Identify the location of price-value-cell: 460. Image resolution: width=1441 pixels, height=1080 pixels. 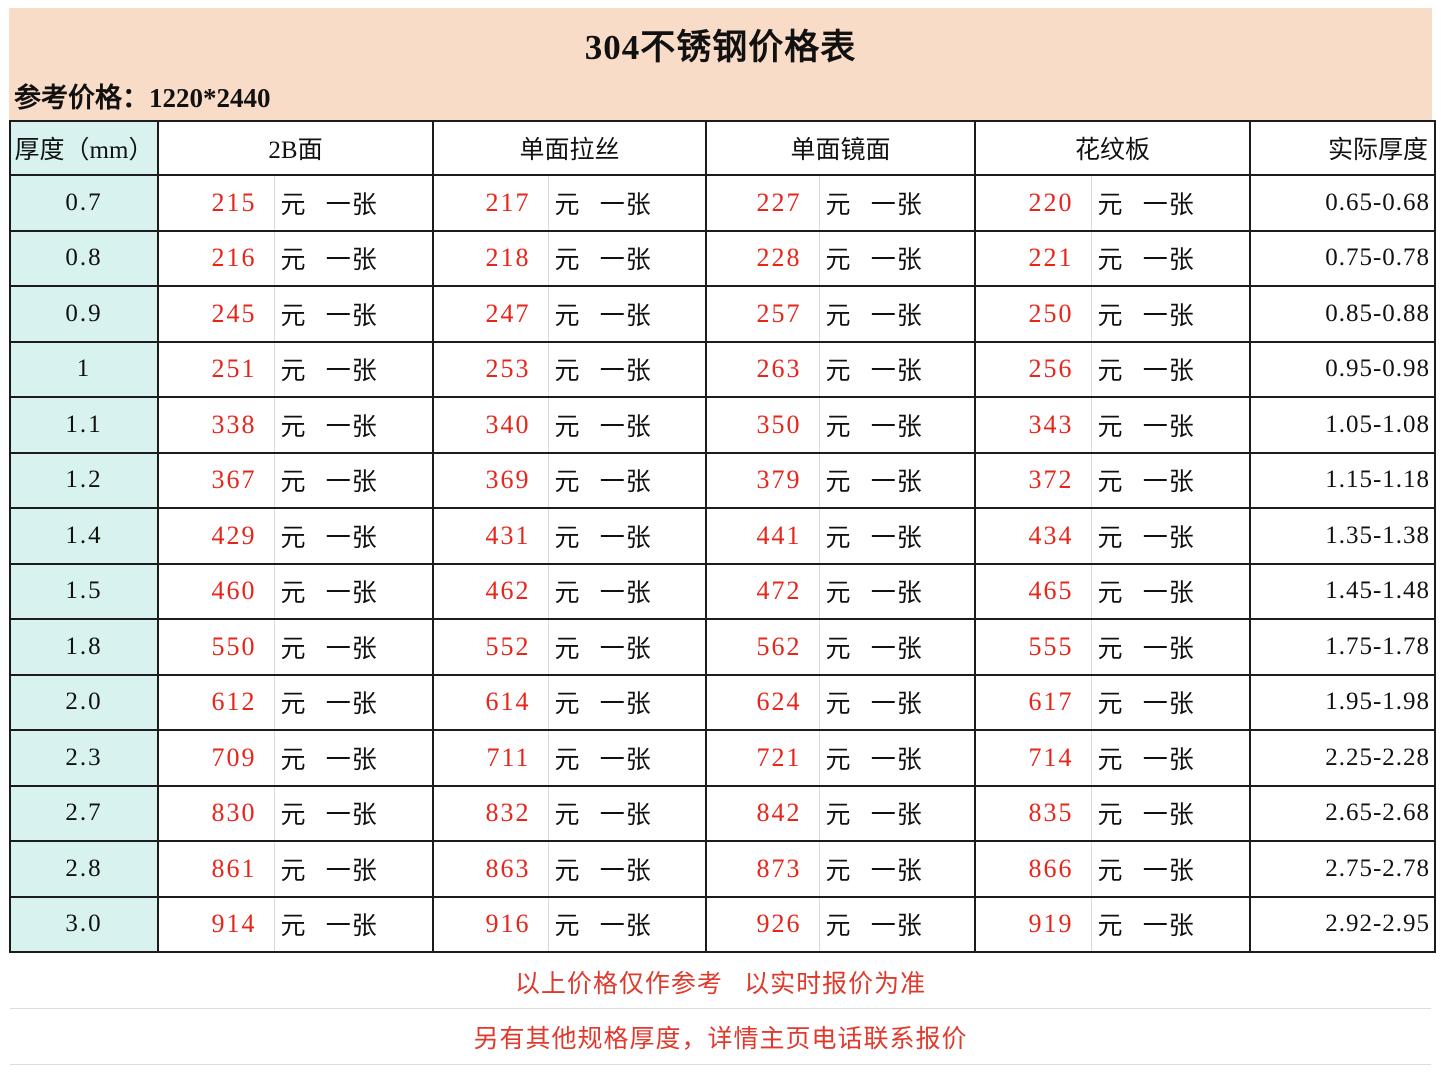
(216, 591).